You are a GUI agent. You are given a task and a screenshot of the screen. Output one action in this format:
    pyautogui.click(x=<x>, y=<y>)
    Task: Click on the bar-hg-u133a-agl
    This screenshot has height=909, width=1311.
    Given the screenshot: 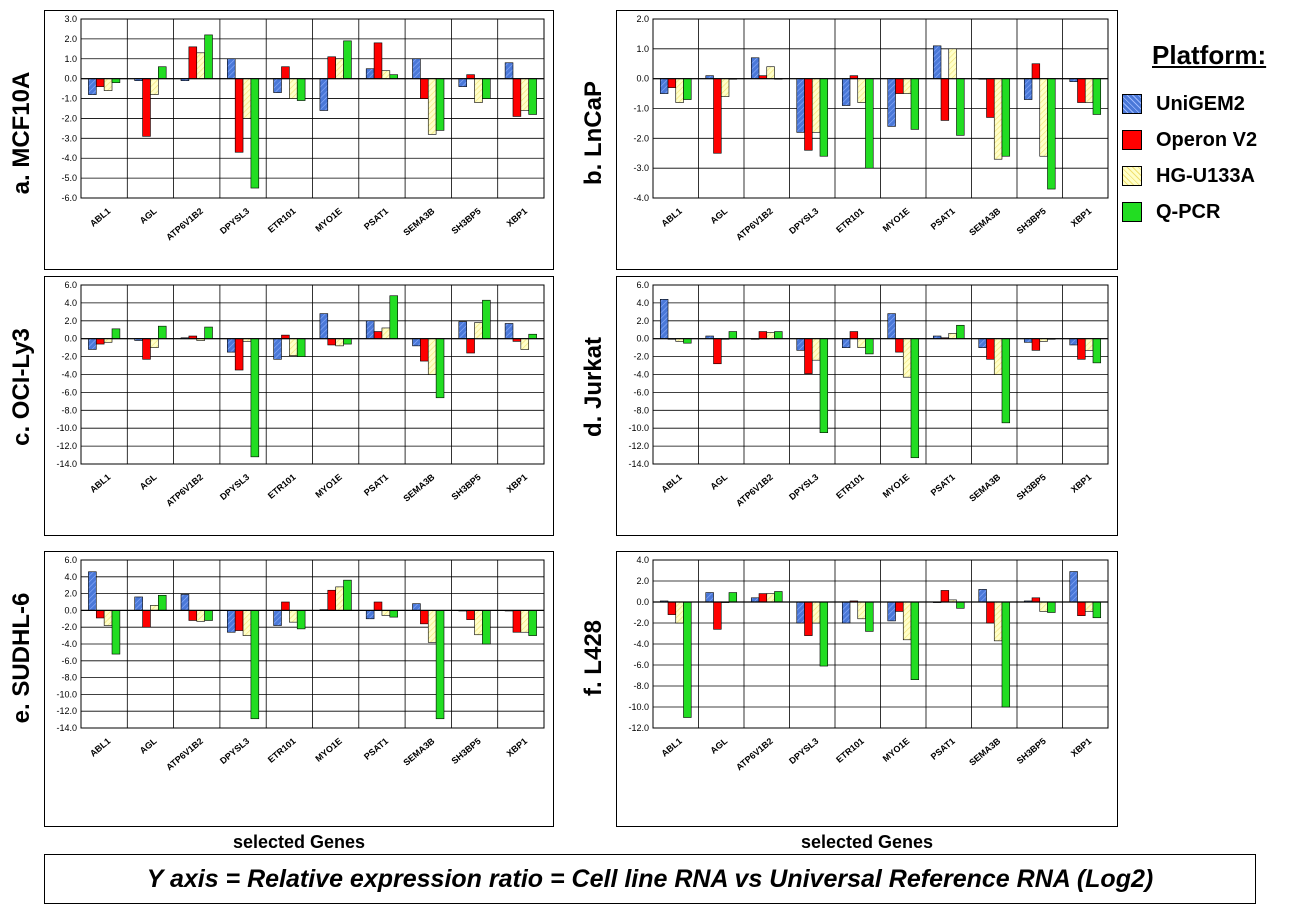 What is the action you would take?
    pyautogui.click(x=154, y=343)
    